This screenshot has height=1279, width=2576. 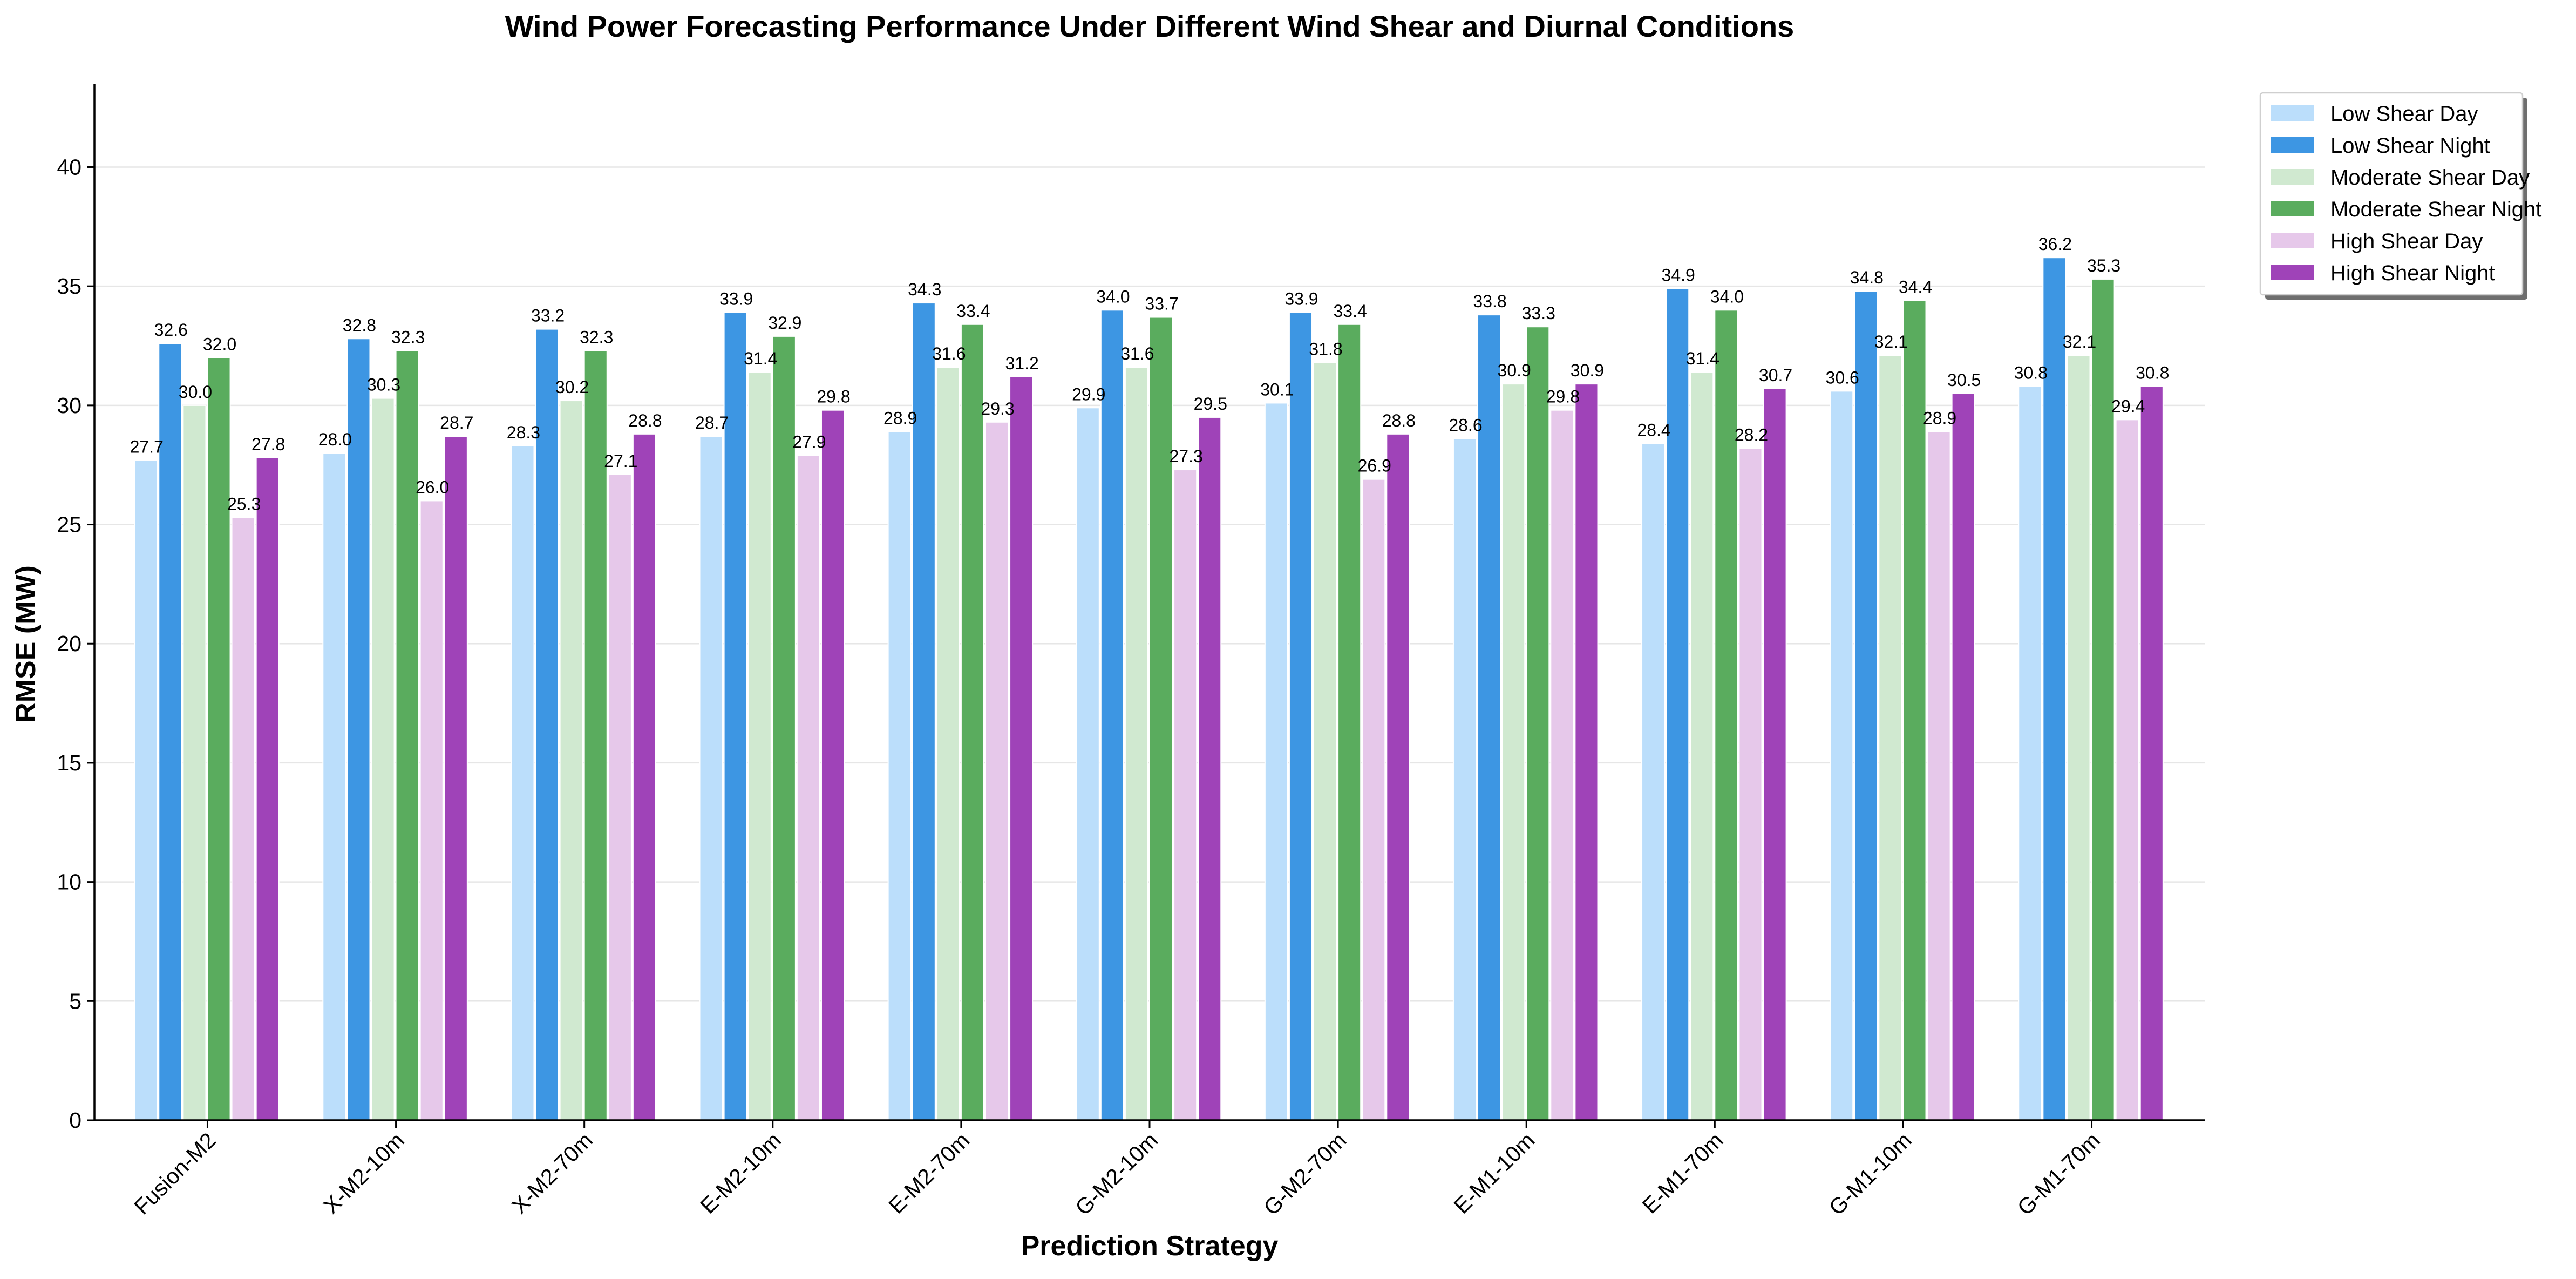 What do you see at coordinates (1021, 363) in the screenshot?
I see `data-label: 31.2` at bounding box center [1021, 363].